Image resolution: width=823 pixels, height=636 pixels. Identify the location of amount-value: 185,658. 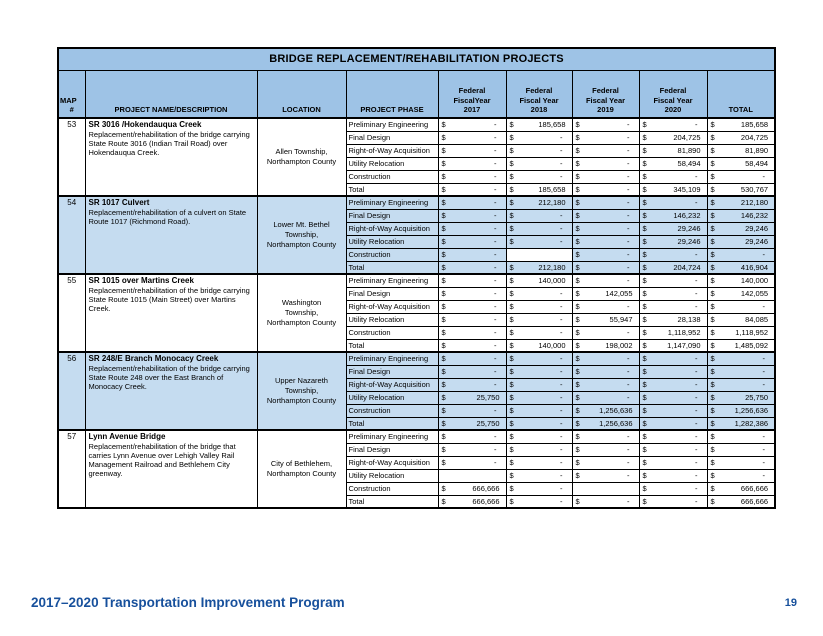
(754, 125).